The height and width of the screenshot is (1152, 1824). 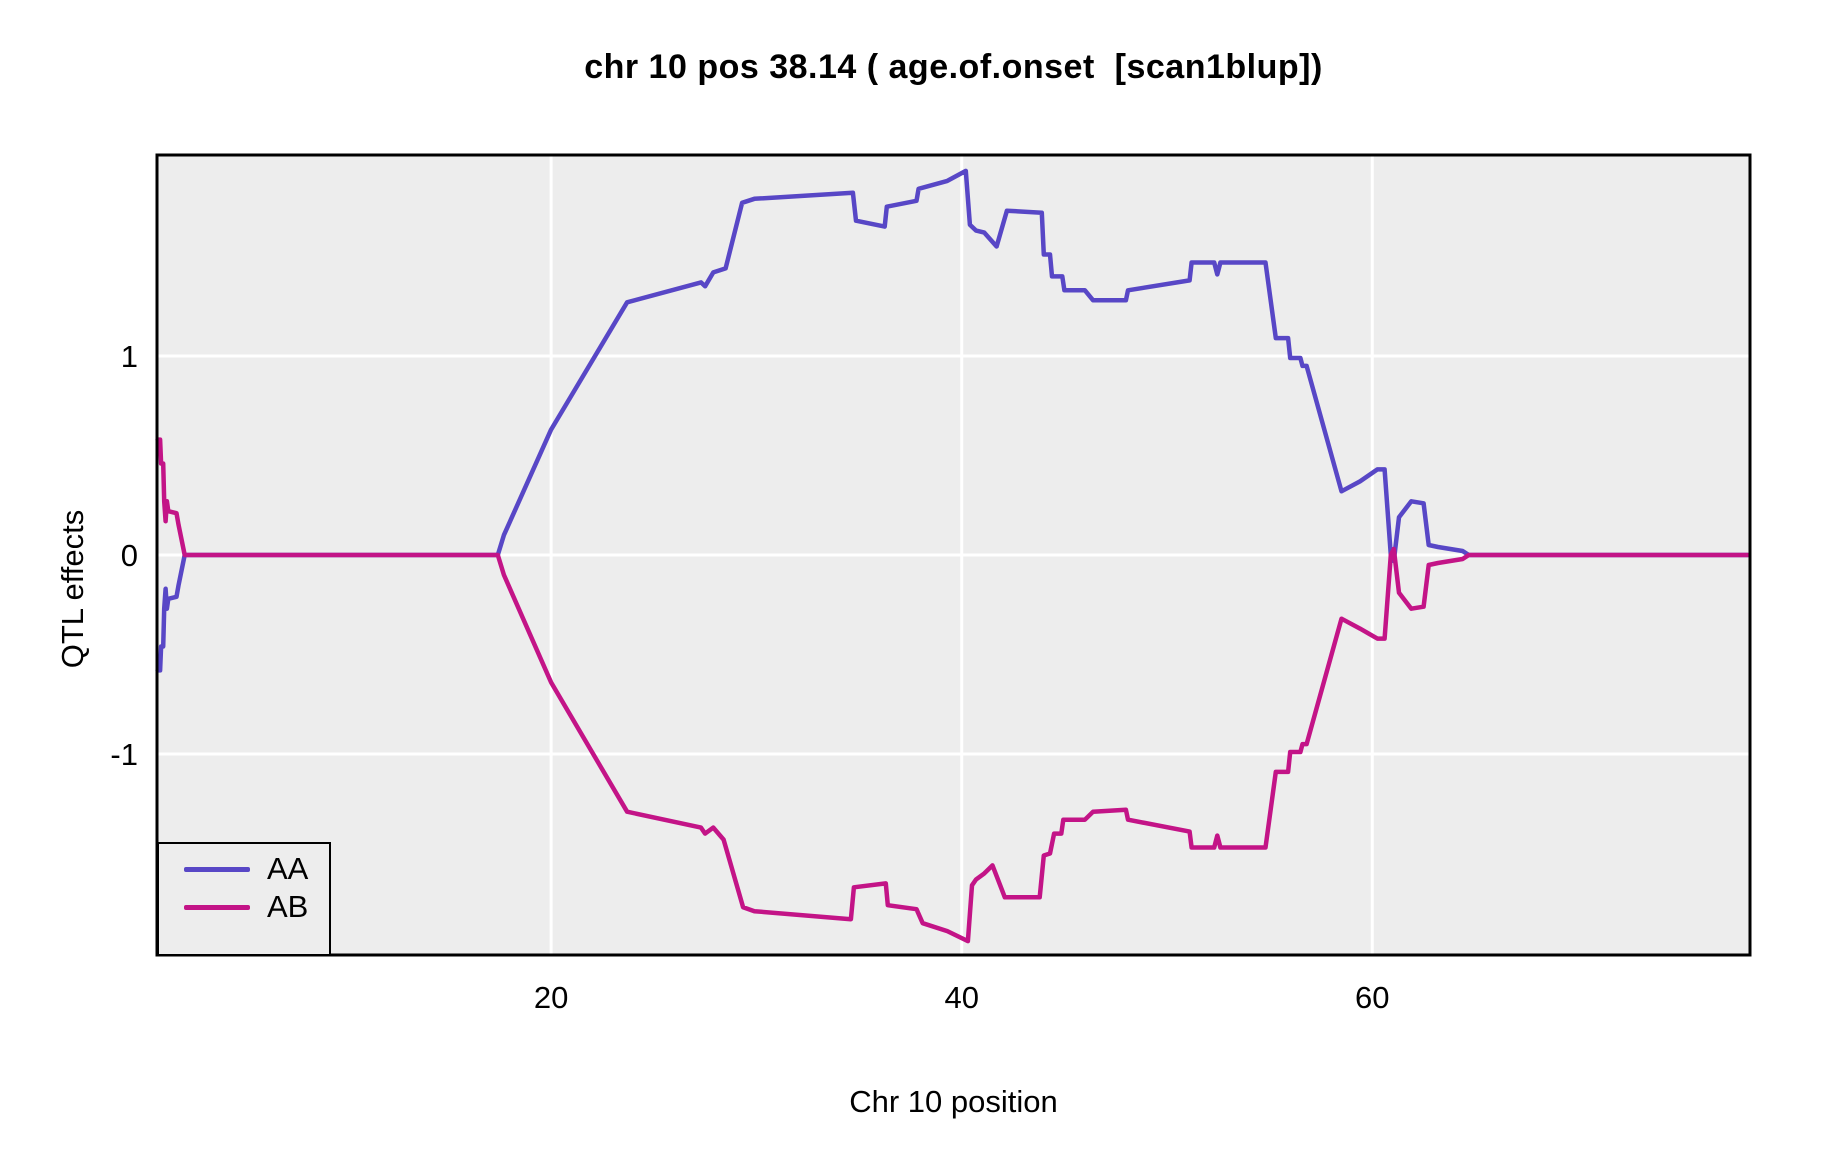 What do you see at coordinates (129, 356) in the screenshot?
I see `y-tick-label: 1` at bounding box center [129, 356].